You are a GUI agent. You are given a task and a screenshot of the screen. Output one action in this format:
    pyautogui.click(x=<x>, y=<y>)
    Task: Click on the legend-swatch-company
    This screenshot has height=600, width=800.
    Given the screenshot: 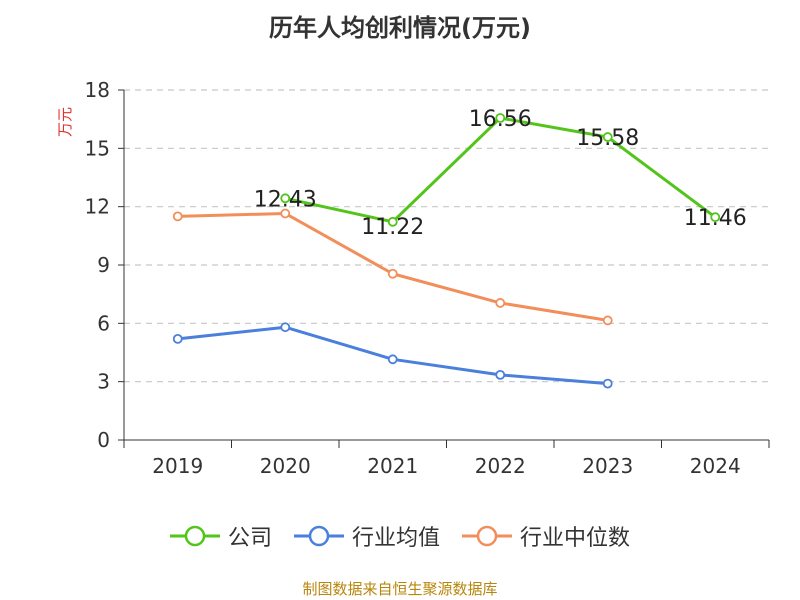 What is the action you would take?
    pyautogui.click(x=194, y=536)
    